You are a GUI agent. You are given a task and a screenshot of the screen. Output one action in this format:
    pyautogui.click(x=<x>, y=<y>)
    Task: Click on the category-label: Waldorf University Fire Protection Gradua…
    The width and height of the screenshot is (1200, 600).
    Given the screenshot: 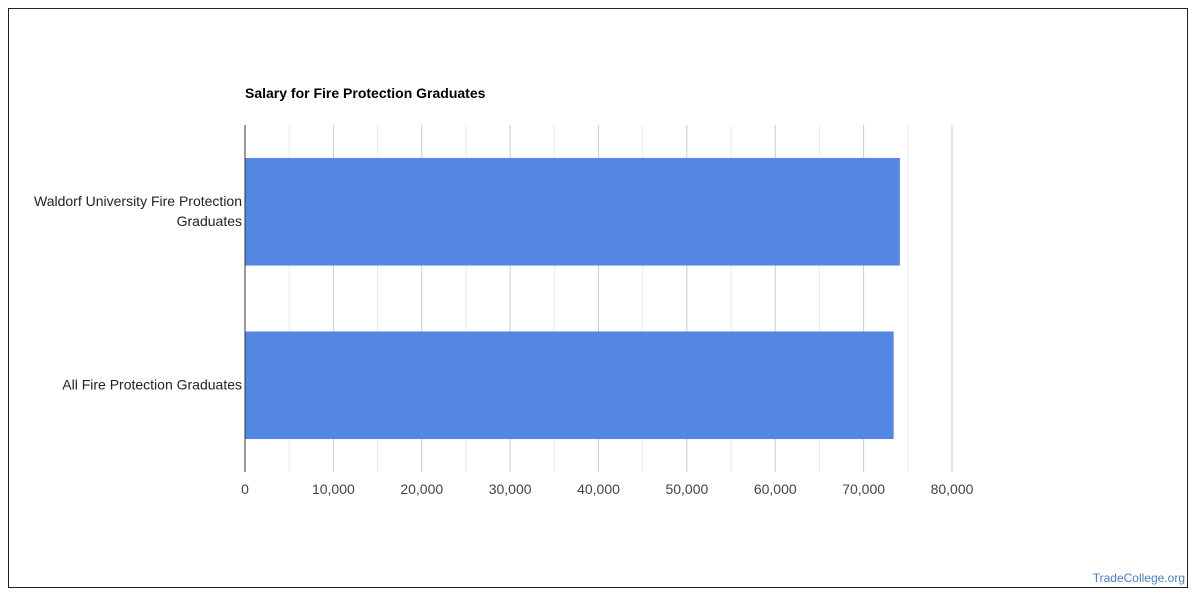 What is the action you would take?
    pyautogui.click(x=138, y=210)
    